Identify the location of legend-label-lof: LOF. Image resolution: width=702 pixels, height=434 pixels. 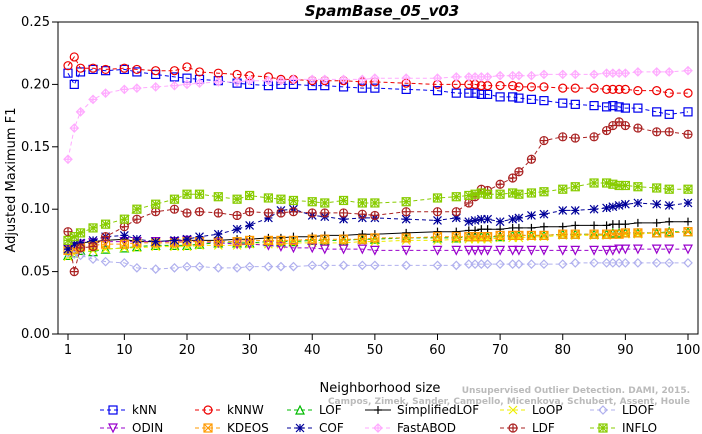
(330, 410).